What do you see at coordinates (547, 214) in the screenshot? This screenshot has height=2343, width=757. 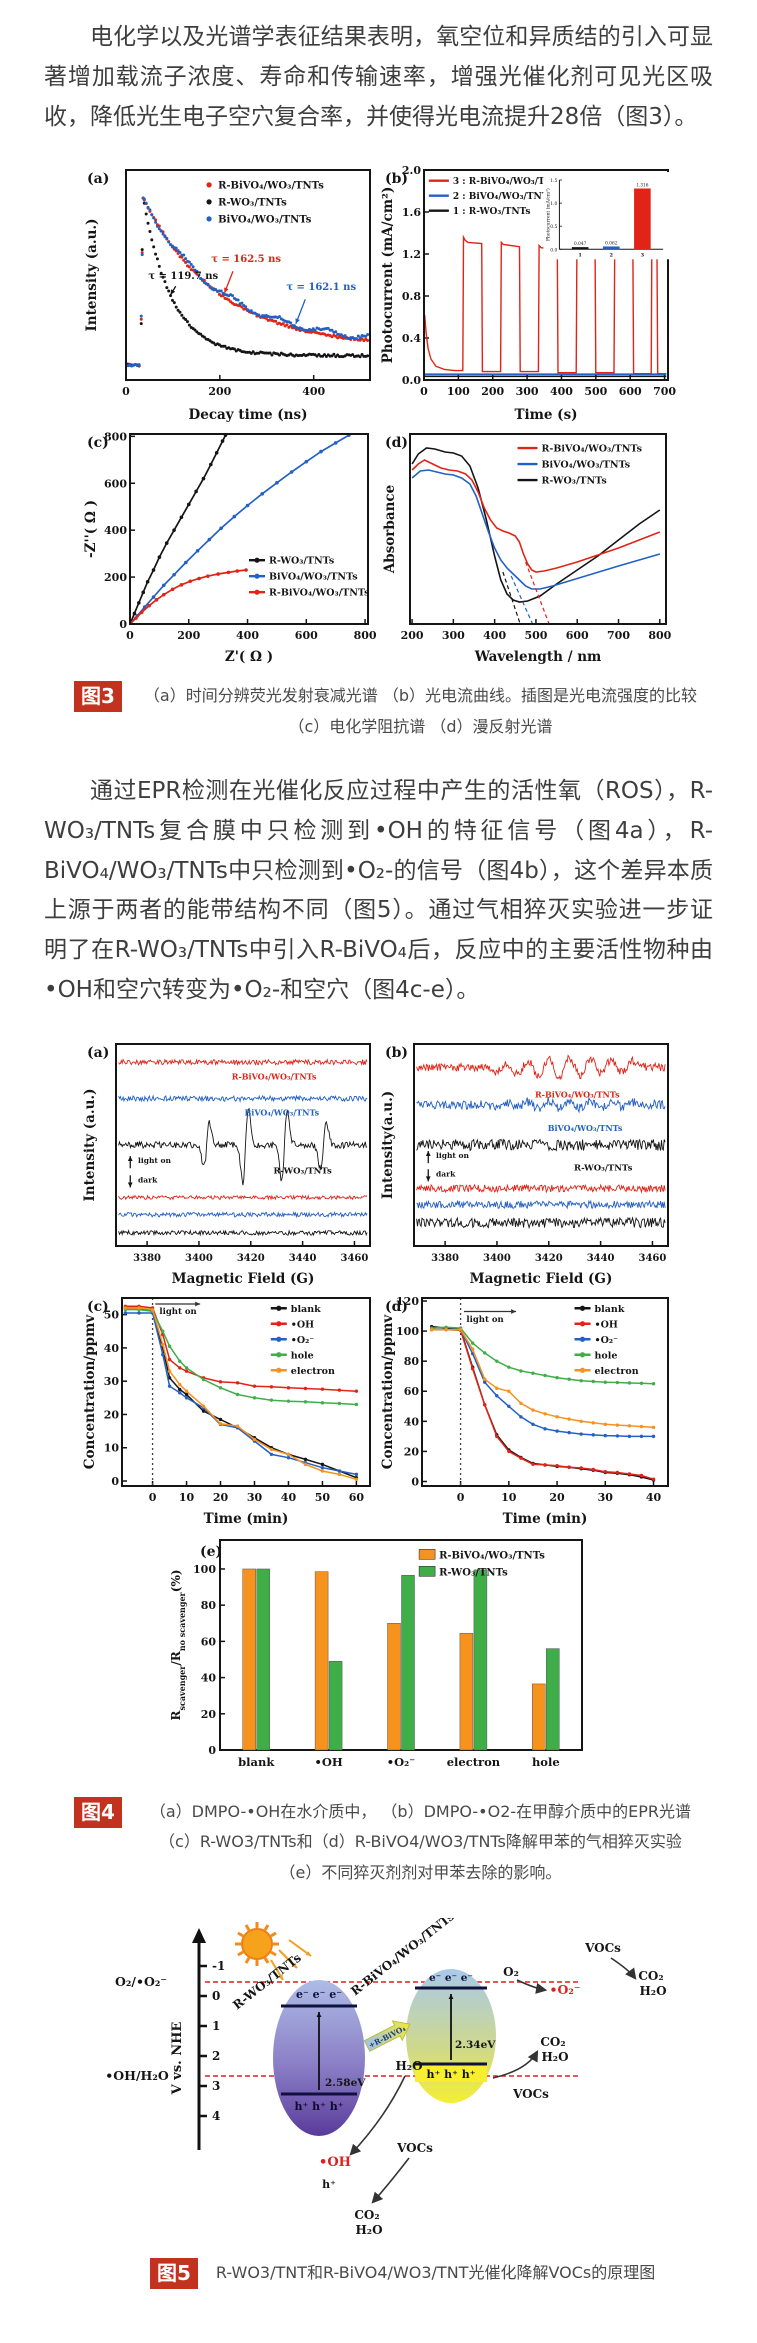 I see `svg-text: Photocurrent (mA/cm²)` at bounding box center [547, 214].